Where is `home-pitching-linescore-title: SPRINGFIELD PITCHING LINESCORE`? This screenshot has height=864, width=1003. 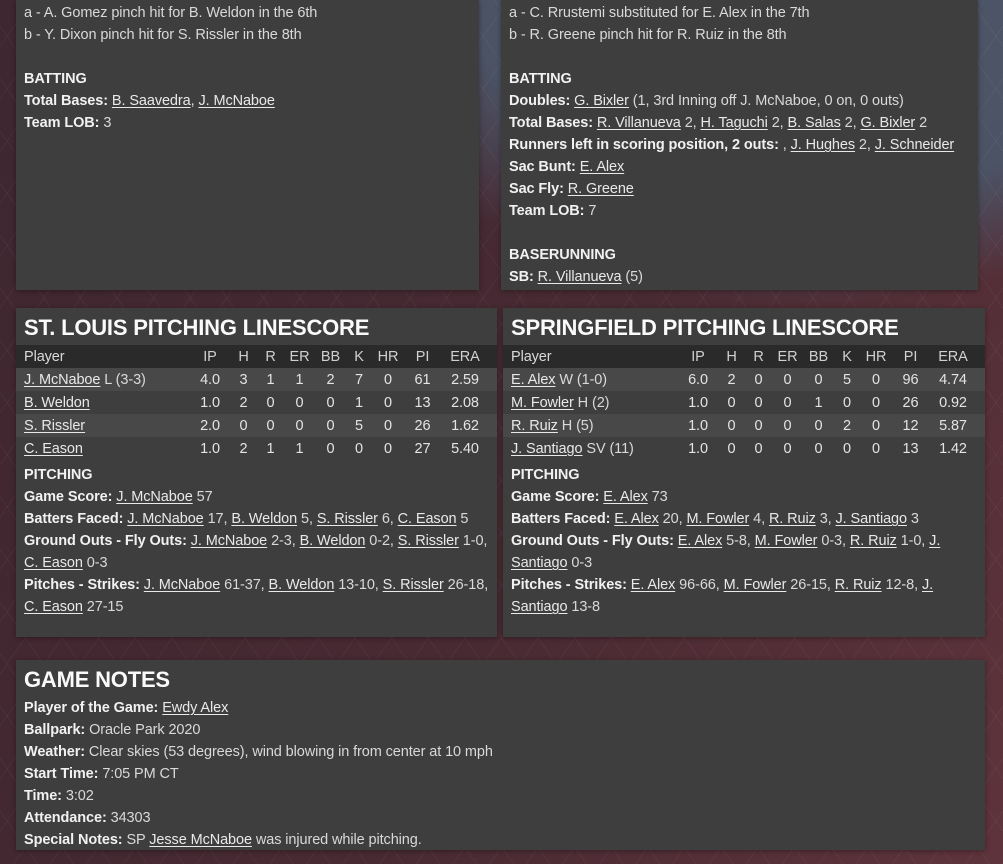
home-pitching-linescore-title: SPRINGFIELD PITCHING LINESCORE is located at coordinates (705, 327).